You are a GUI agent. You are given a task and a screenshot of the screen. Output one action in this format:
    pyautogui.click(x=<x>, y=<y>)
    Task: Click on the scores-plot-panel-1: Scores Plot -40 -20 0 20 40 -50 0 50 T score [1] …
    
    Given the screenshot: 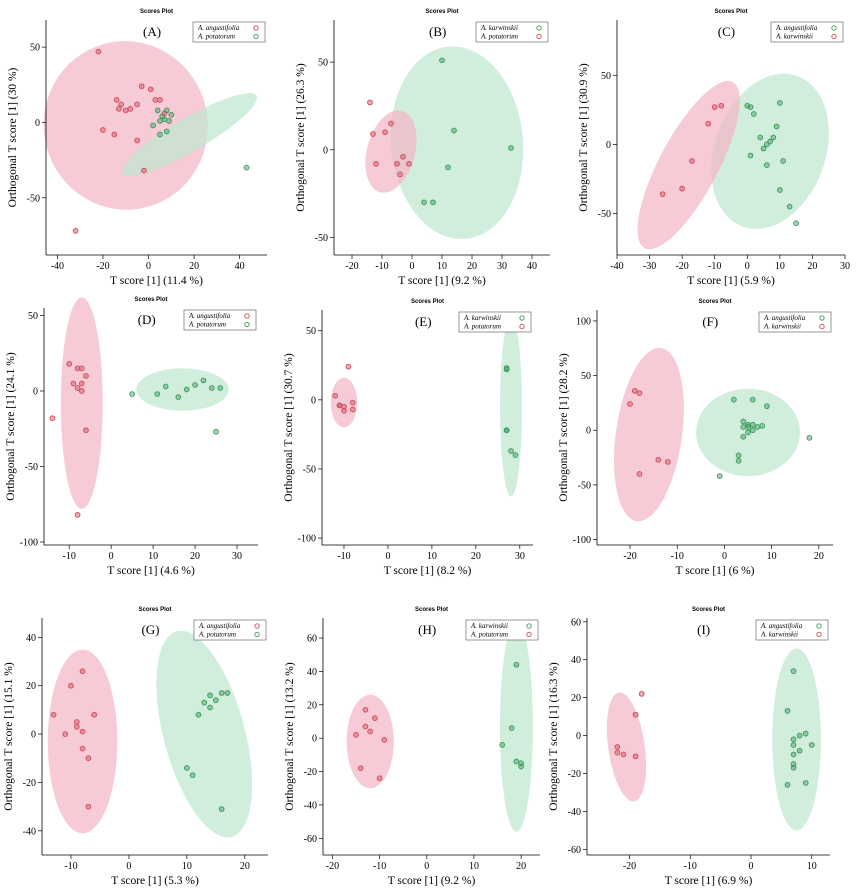 What is the action you would take?
    pyautogui.click(x=137, y=148)
    